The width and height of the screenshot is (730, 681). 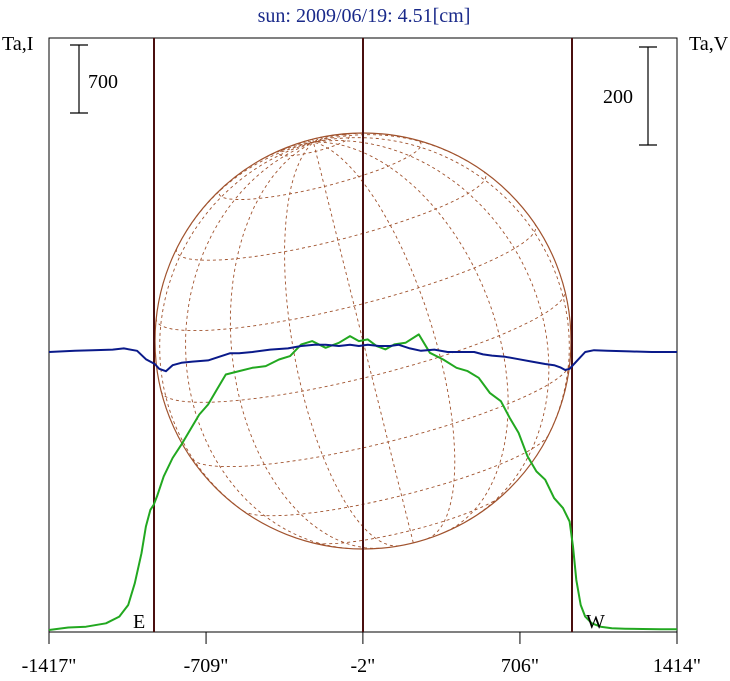 I want to click on left-scale-bar, so click(x=79, y=79).